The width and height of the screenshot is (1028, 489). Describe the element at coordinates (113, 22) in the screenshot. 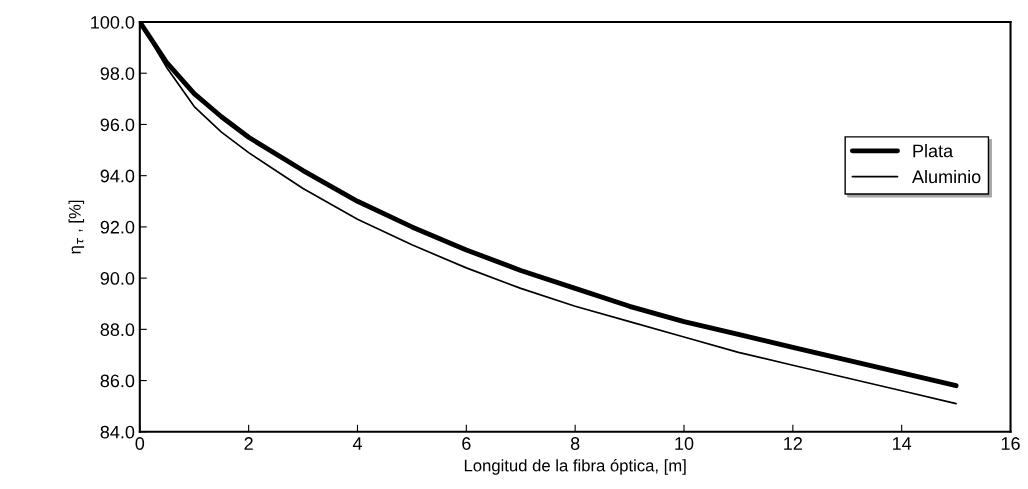

I see `y-tick-label: 100.0` at that location.